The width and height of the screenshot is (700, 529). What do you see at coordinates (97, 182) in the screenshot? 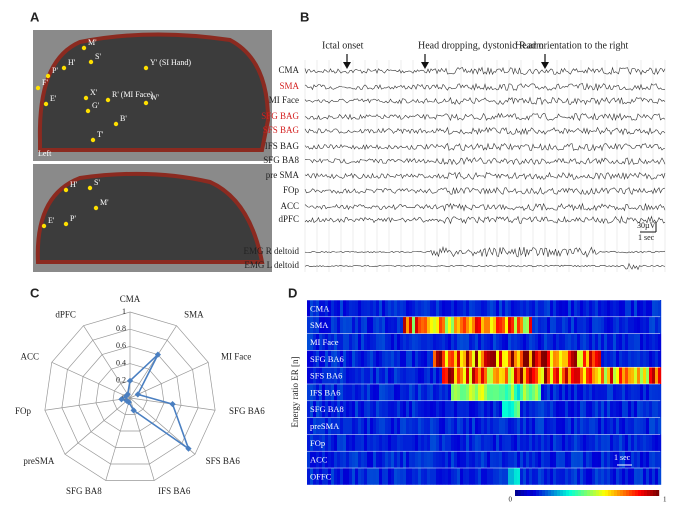
I see `electrode-label: S'` at bounding box center [97, 182].